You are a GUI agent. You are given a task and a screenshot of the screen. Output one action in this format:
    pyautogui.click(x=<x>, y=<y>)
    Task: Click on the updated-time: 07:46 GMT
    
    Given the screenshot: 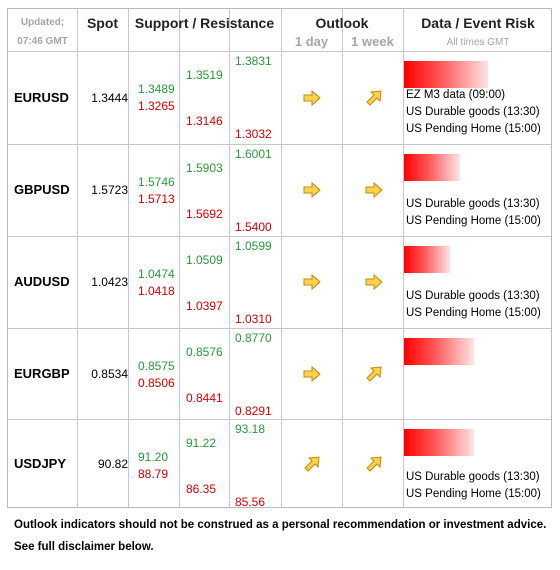 What is the action you would take?
    pyautogui.click(x=42, y=41)
    